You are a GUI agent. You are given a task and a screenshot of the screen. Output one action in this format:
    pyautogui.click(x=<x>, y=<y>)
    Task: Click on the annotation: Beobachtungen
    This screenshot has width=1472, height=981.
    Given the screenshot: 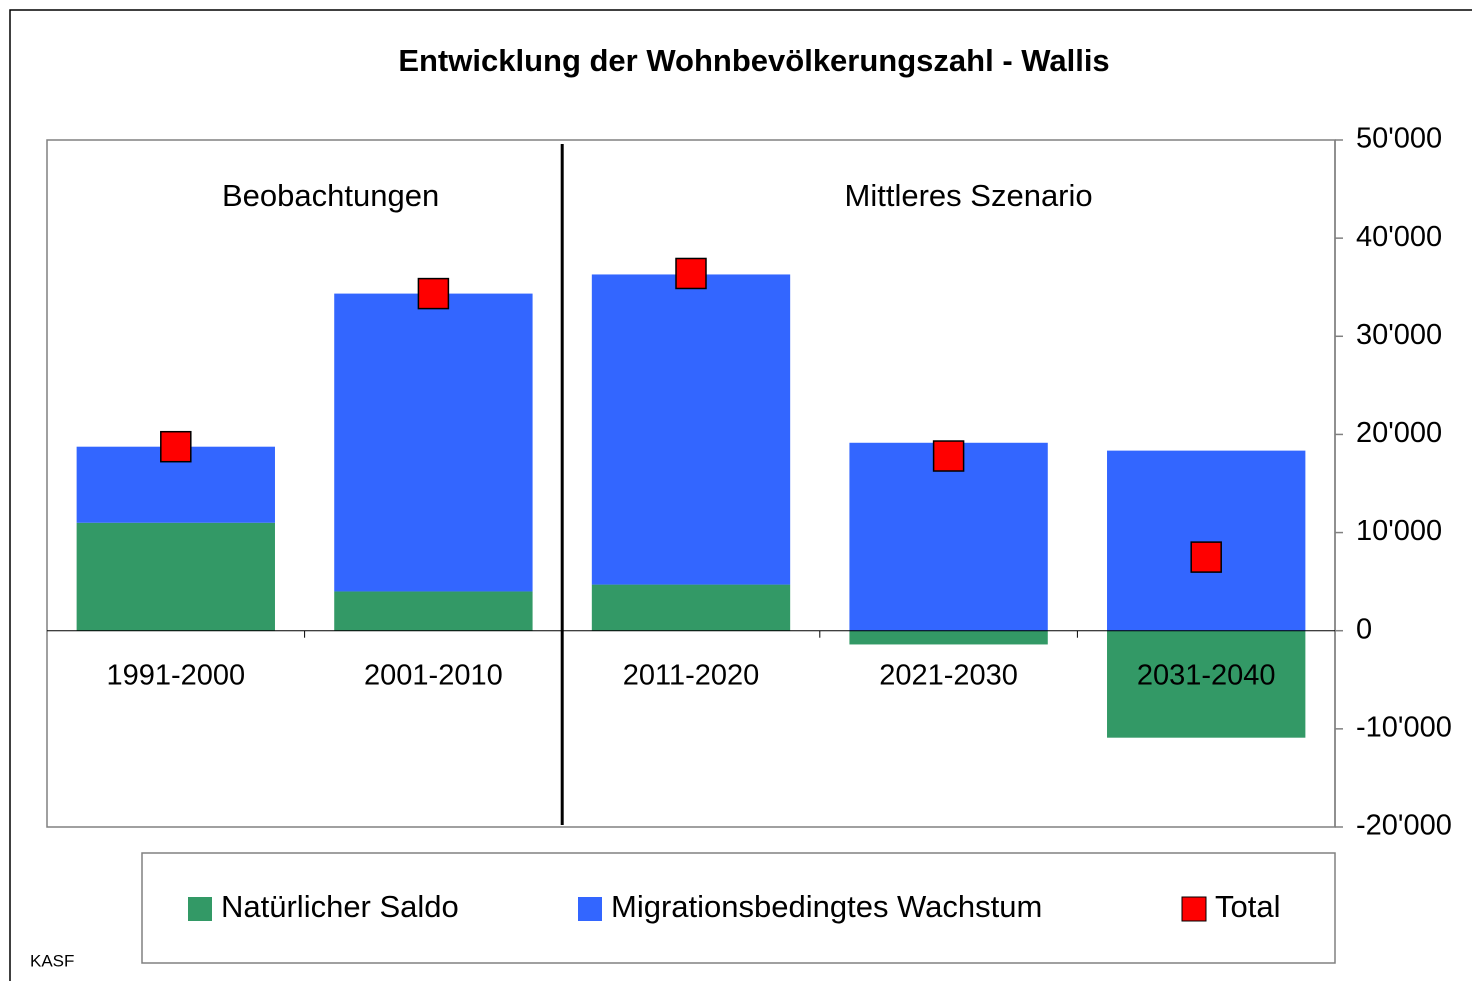 What is the action you would take?
    pyautogui.click(x=330, y=195)
    